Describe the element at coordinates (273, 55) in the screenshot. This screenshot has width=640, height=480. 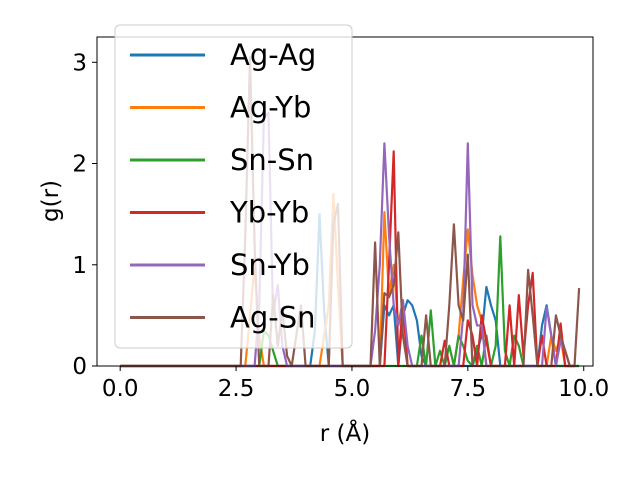
I see `legend-label-ag-ag: Ag-Ag` at that location.